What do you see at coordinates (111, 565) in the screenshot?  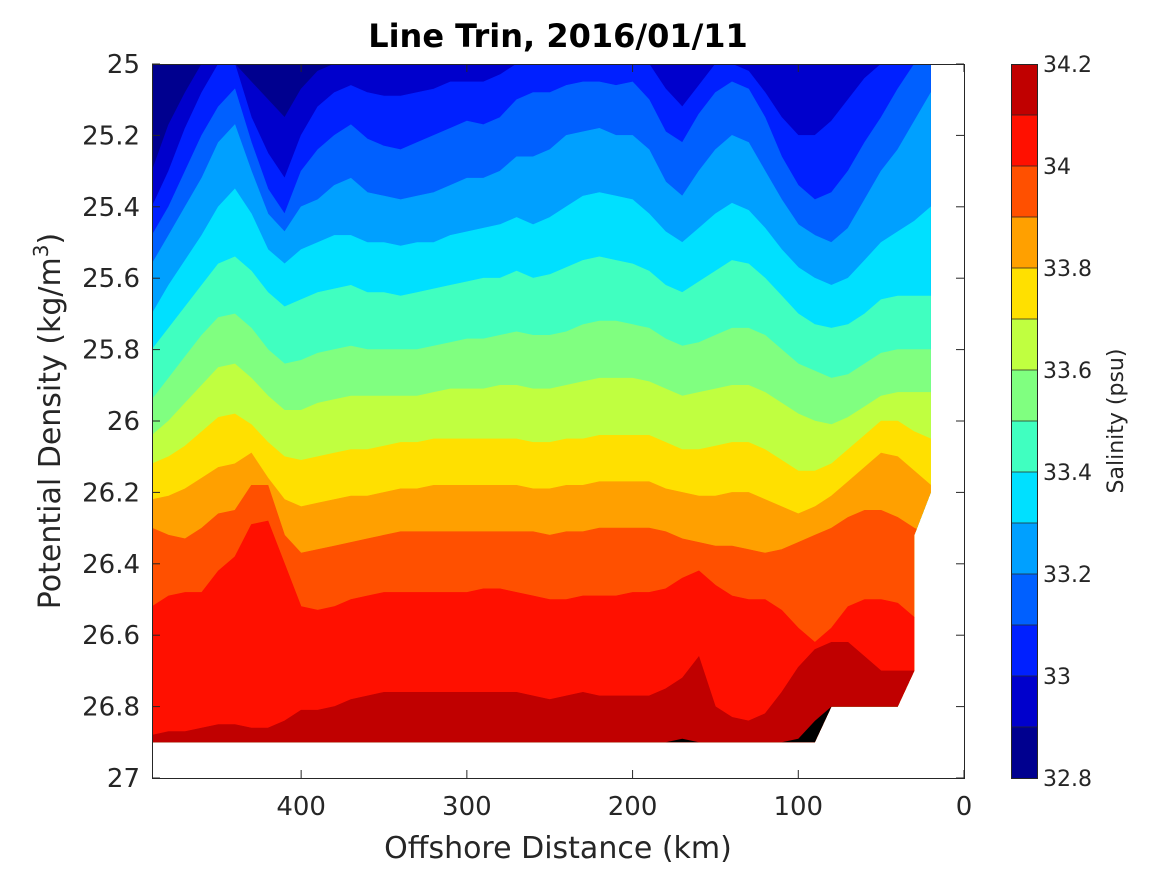 I see `y-tick-label: 26.4` at bounding box center [111, 565].